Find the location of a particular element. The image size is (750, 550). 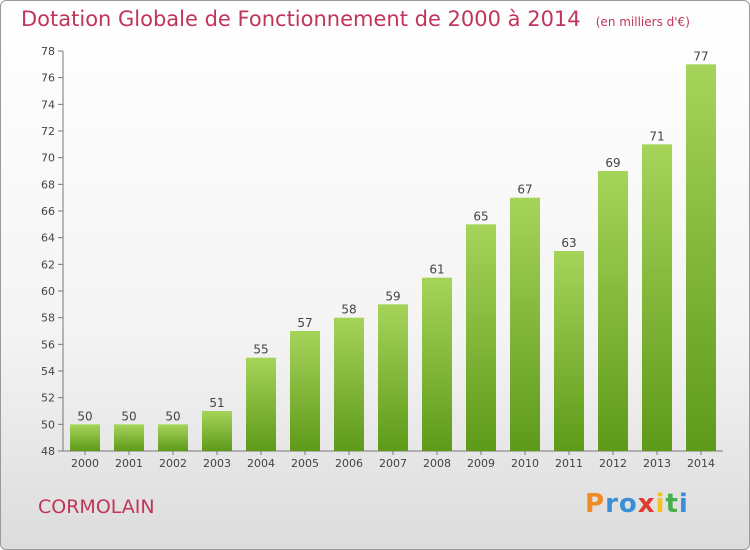

x-tick-label: 2002 is located at coordinates (173, 463).